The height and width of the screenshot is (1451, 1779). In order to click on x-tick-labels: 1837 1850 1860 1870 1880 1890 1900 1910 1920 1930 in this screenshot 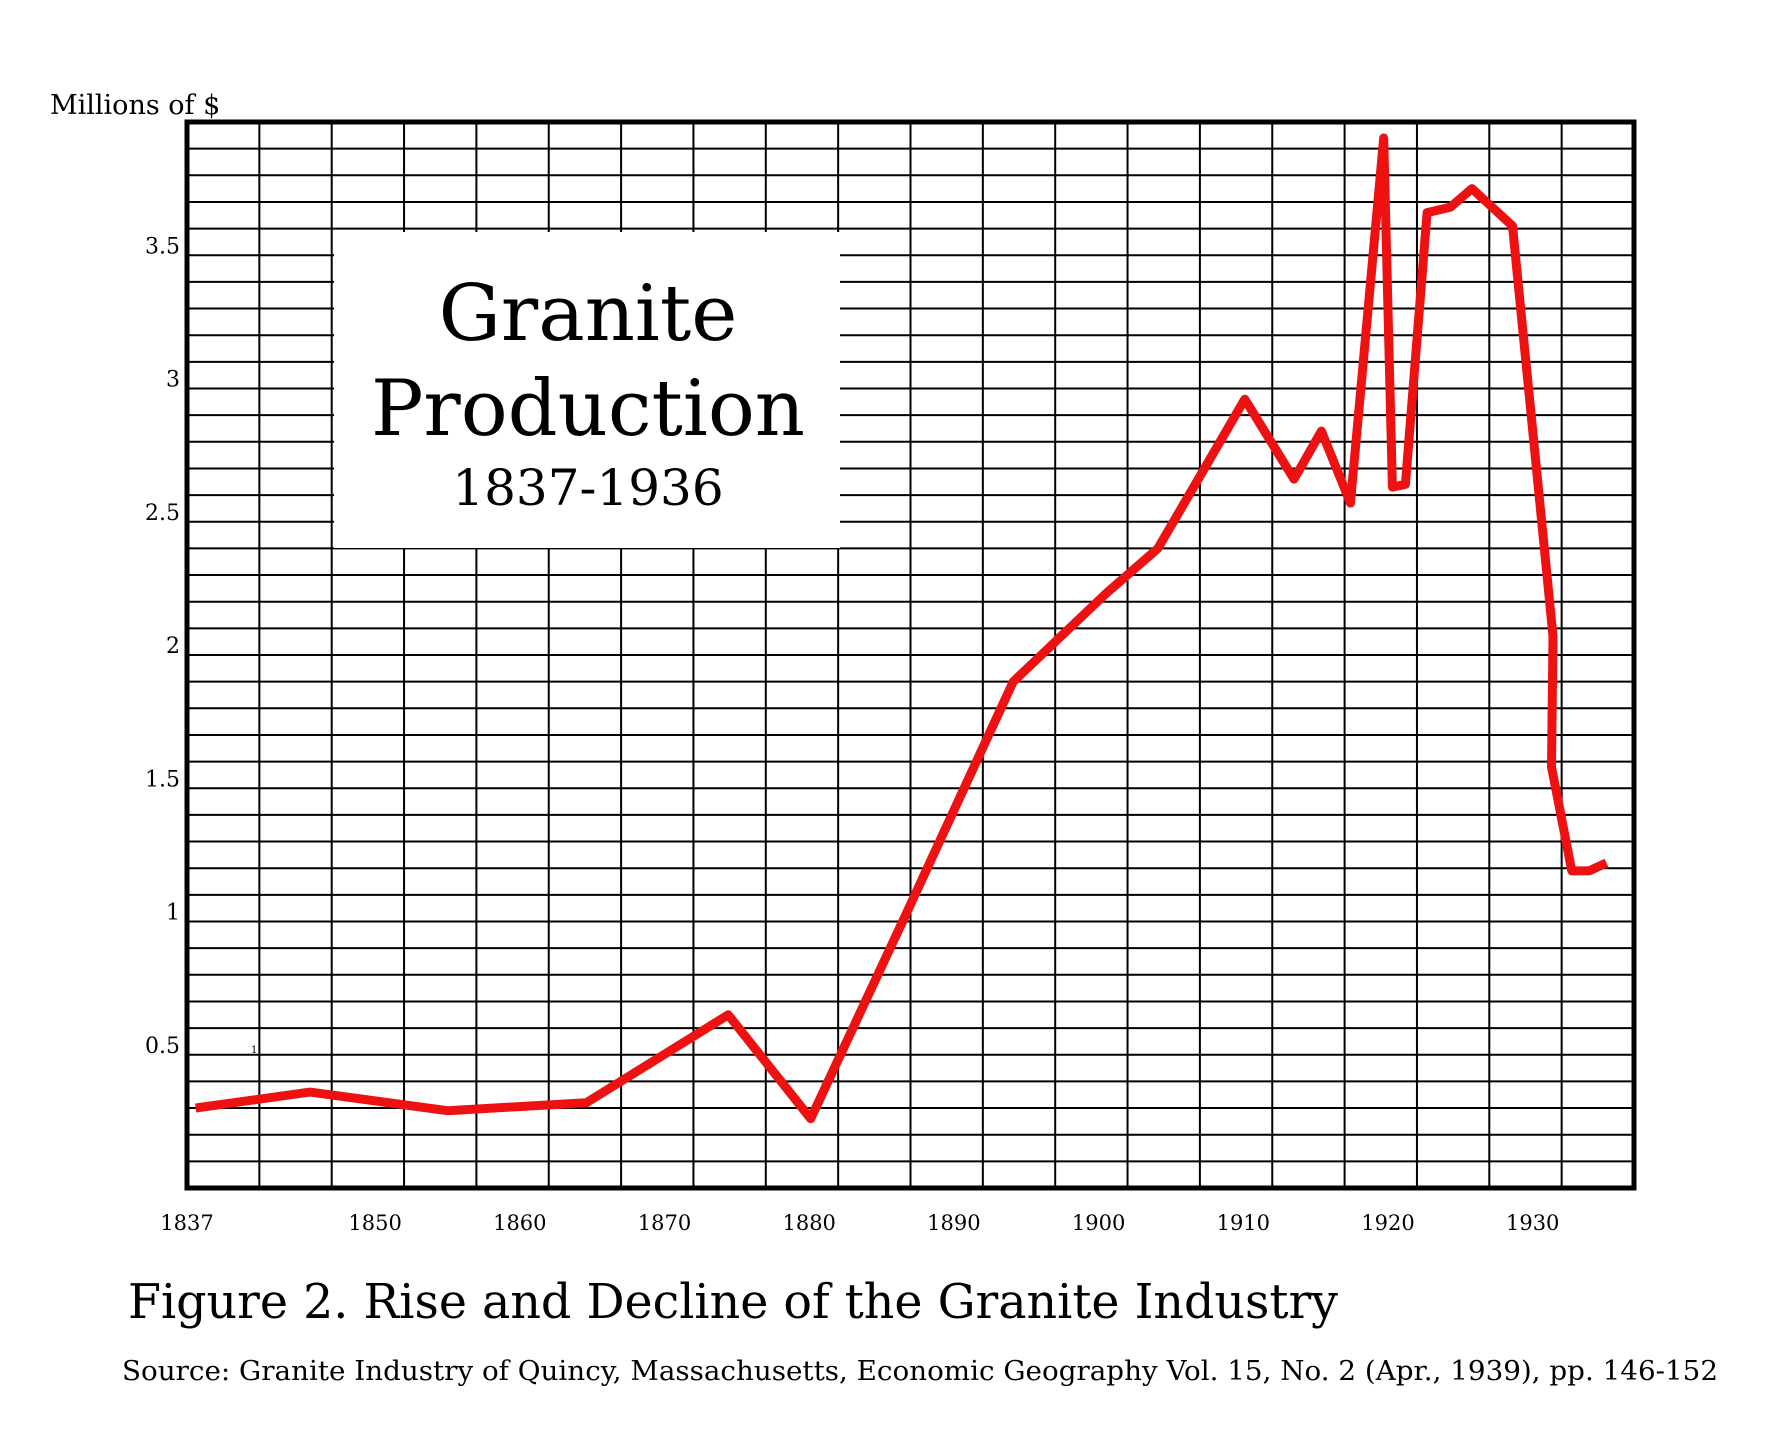, I will do `click(859, 1223)`.